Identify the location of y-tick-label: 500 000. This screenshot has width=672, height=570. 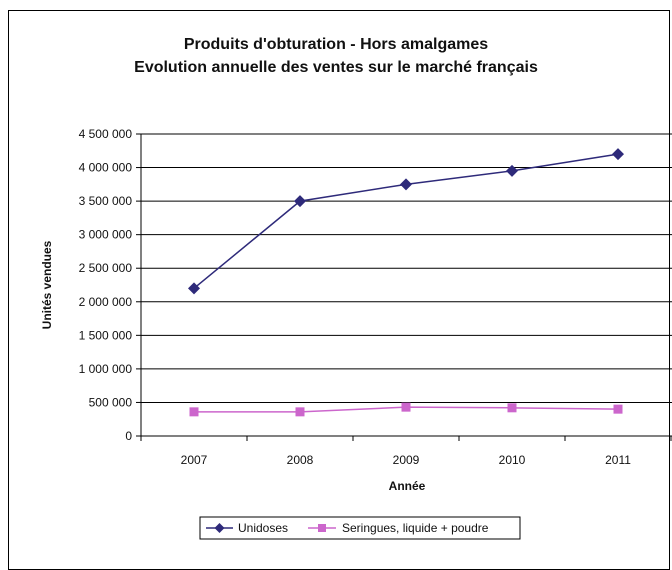
(111, 402).